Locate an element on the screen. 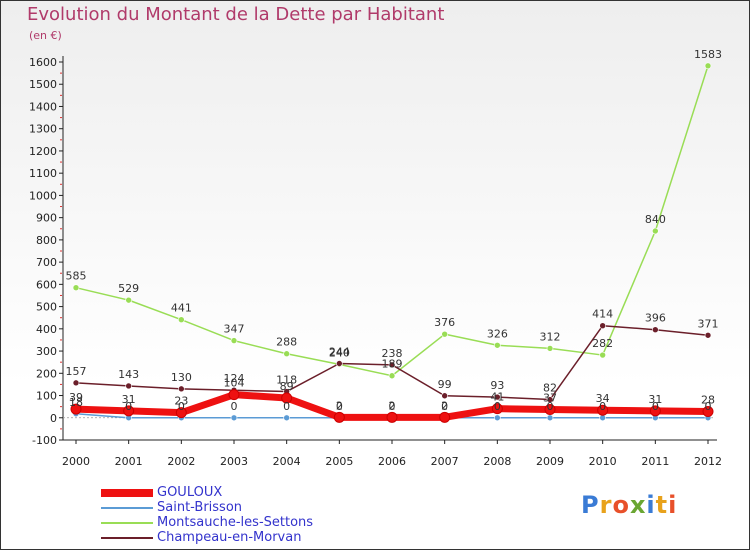 This screenshot has height=550, width=750. data-label: 130 is located at coordinates (181, 377).